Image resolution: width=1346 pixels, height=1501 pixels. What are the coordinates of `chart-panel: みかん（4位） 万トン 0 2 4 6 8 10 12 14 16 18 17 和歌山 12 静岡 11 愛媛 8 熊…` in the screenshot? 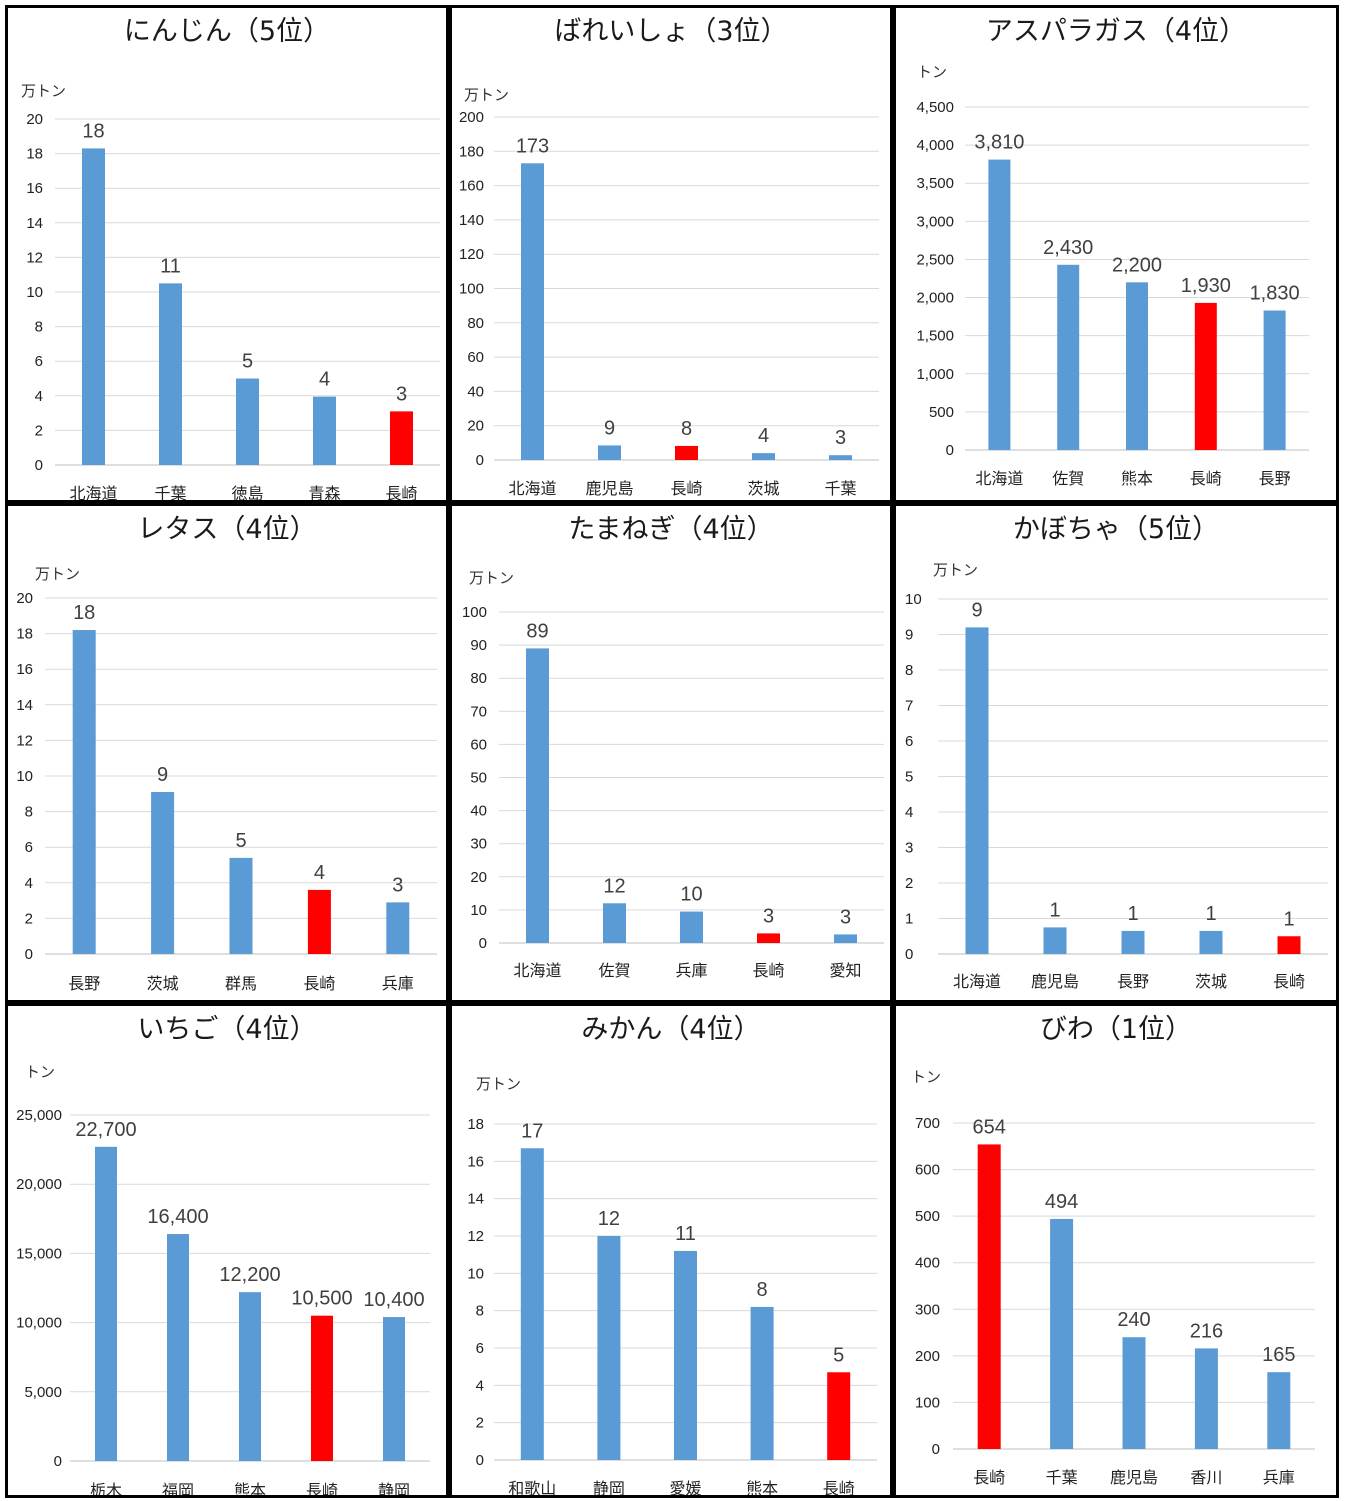 It's located at (671, 1250).